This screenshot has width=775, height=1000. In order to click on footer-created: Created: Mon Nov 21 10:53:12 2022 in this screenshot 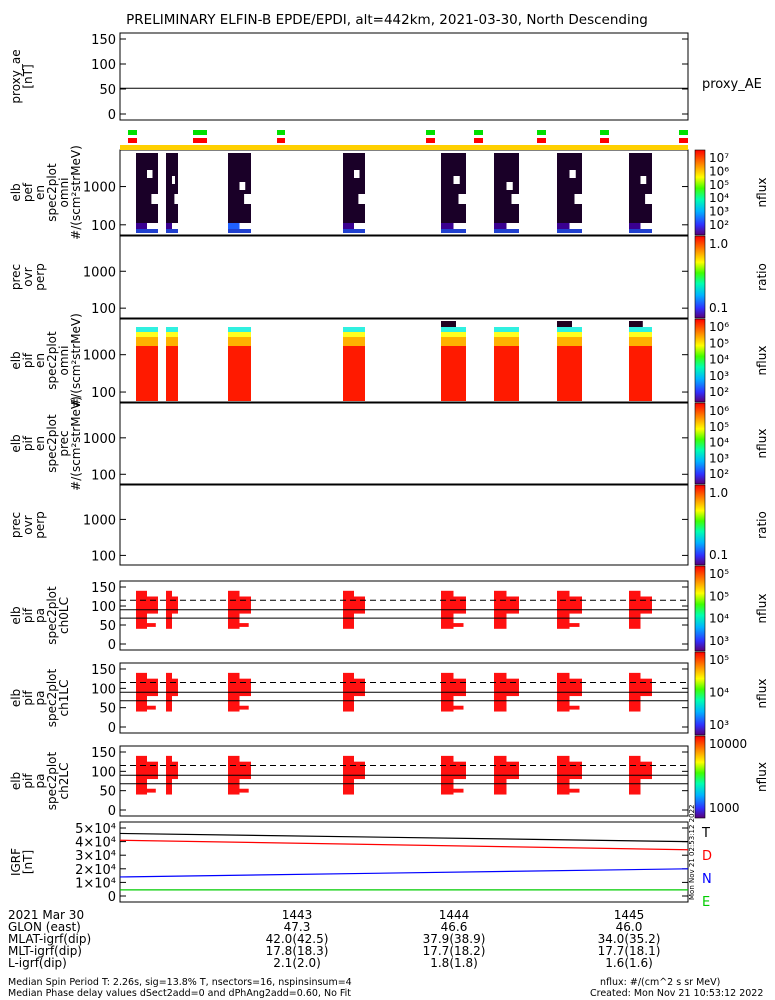, I will do `click(676, 993)`.